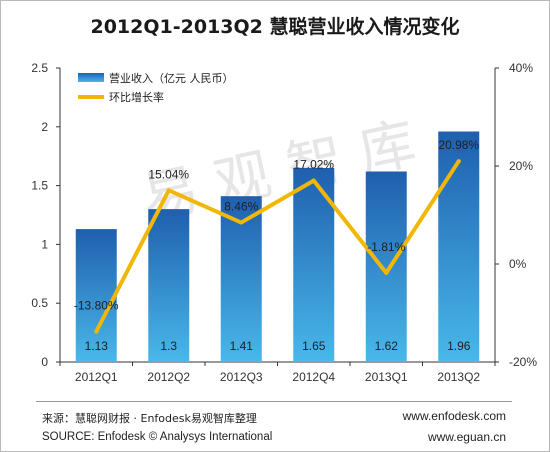 This screenshot has height=452, width=550. I want to click on left-tick-label: 0.5, so click(39, 303).